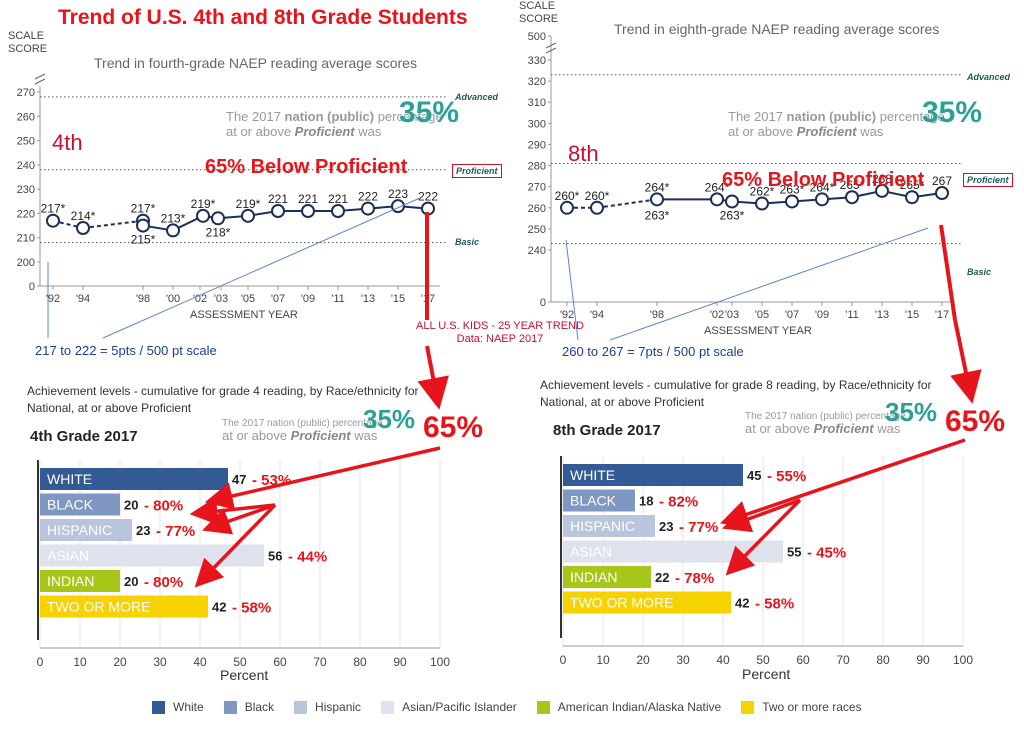  Describe the element at coordinates (621, 603) in the screenshot. I see `right-bar-bar-label: TWO OR MORE` at that location.